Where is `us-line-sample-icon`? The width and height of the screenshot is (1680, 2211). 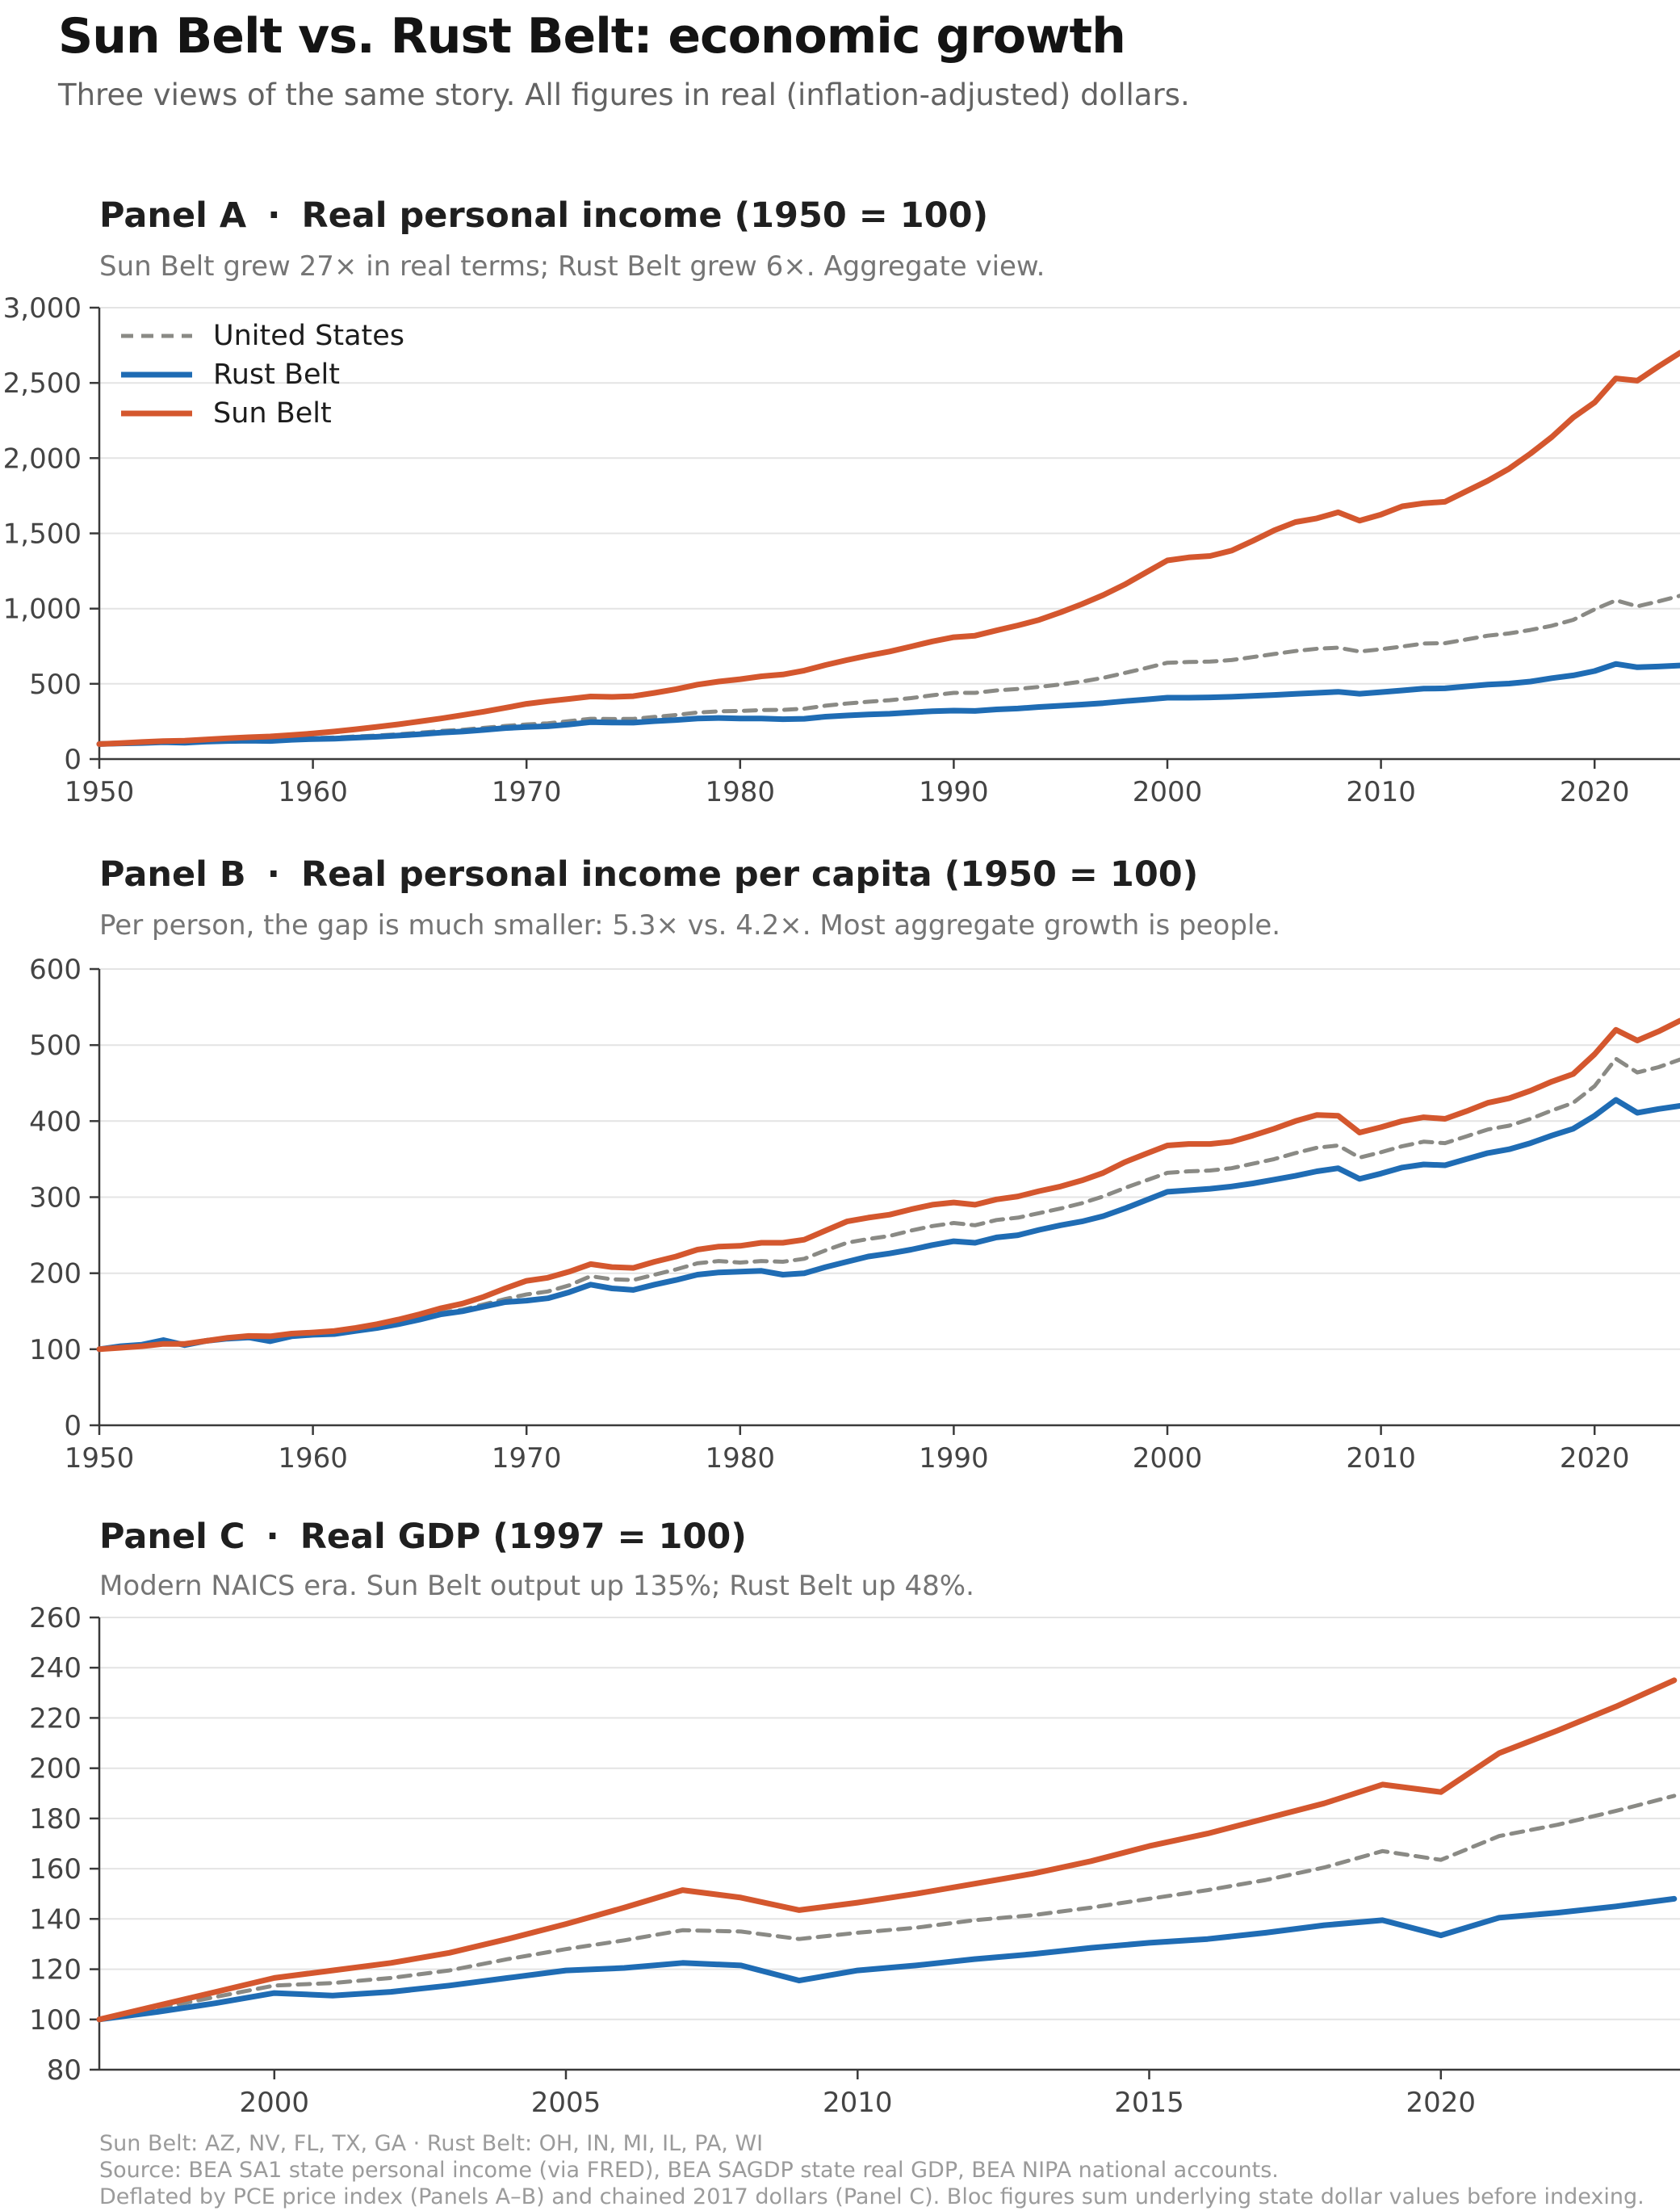
us-line-sample-icon is located at coordinates (156, 336).